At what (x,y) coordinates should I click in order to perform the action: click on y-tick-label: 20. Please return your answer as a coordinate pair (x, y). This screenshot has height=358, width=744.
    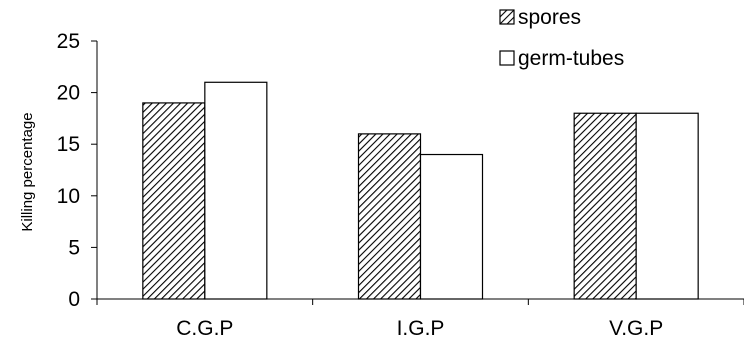
    Looking at the image, I should click on (68, 93).